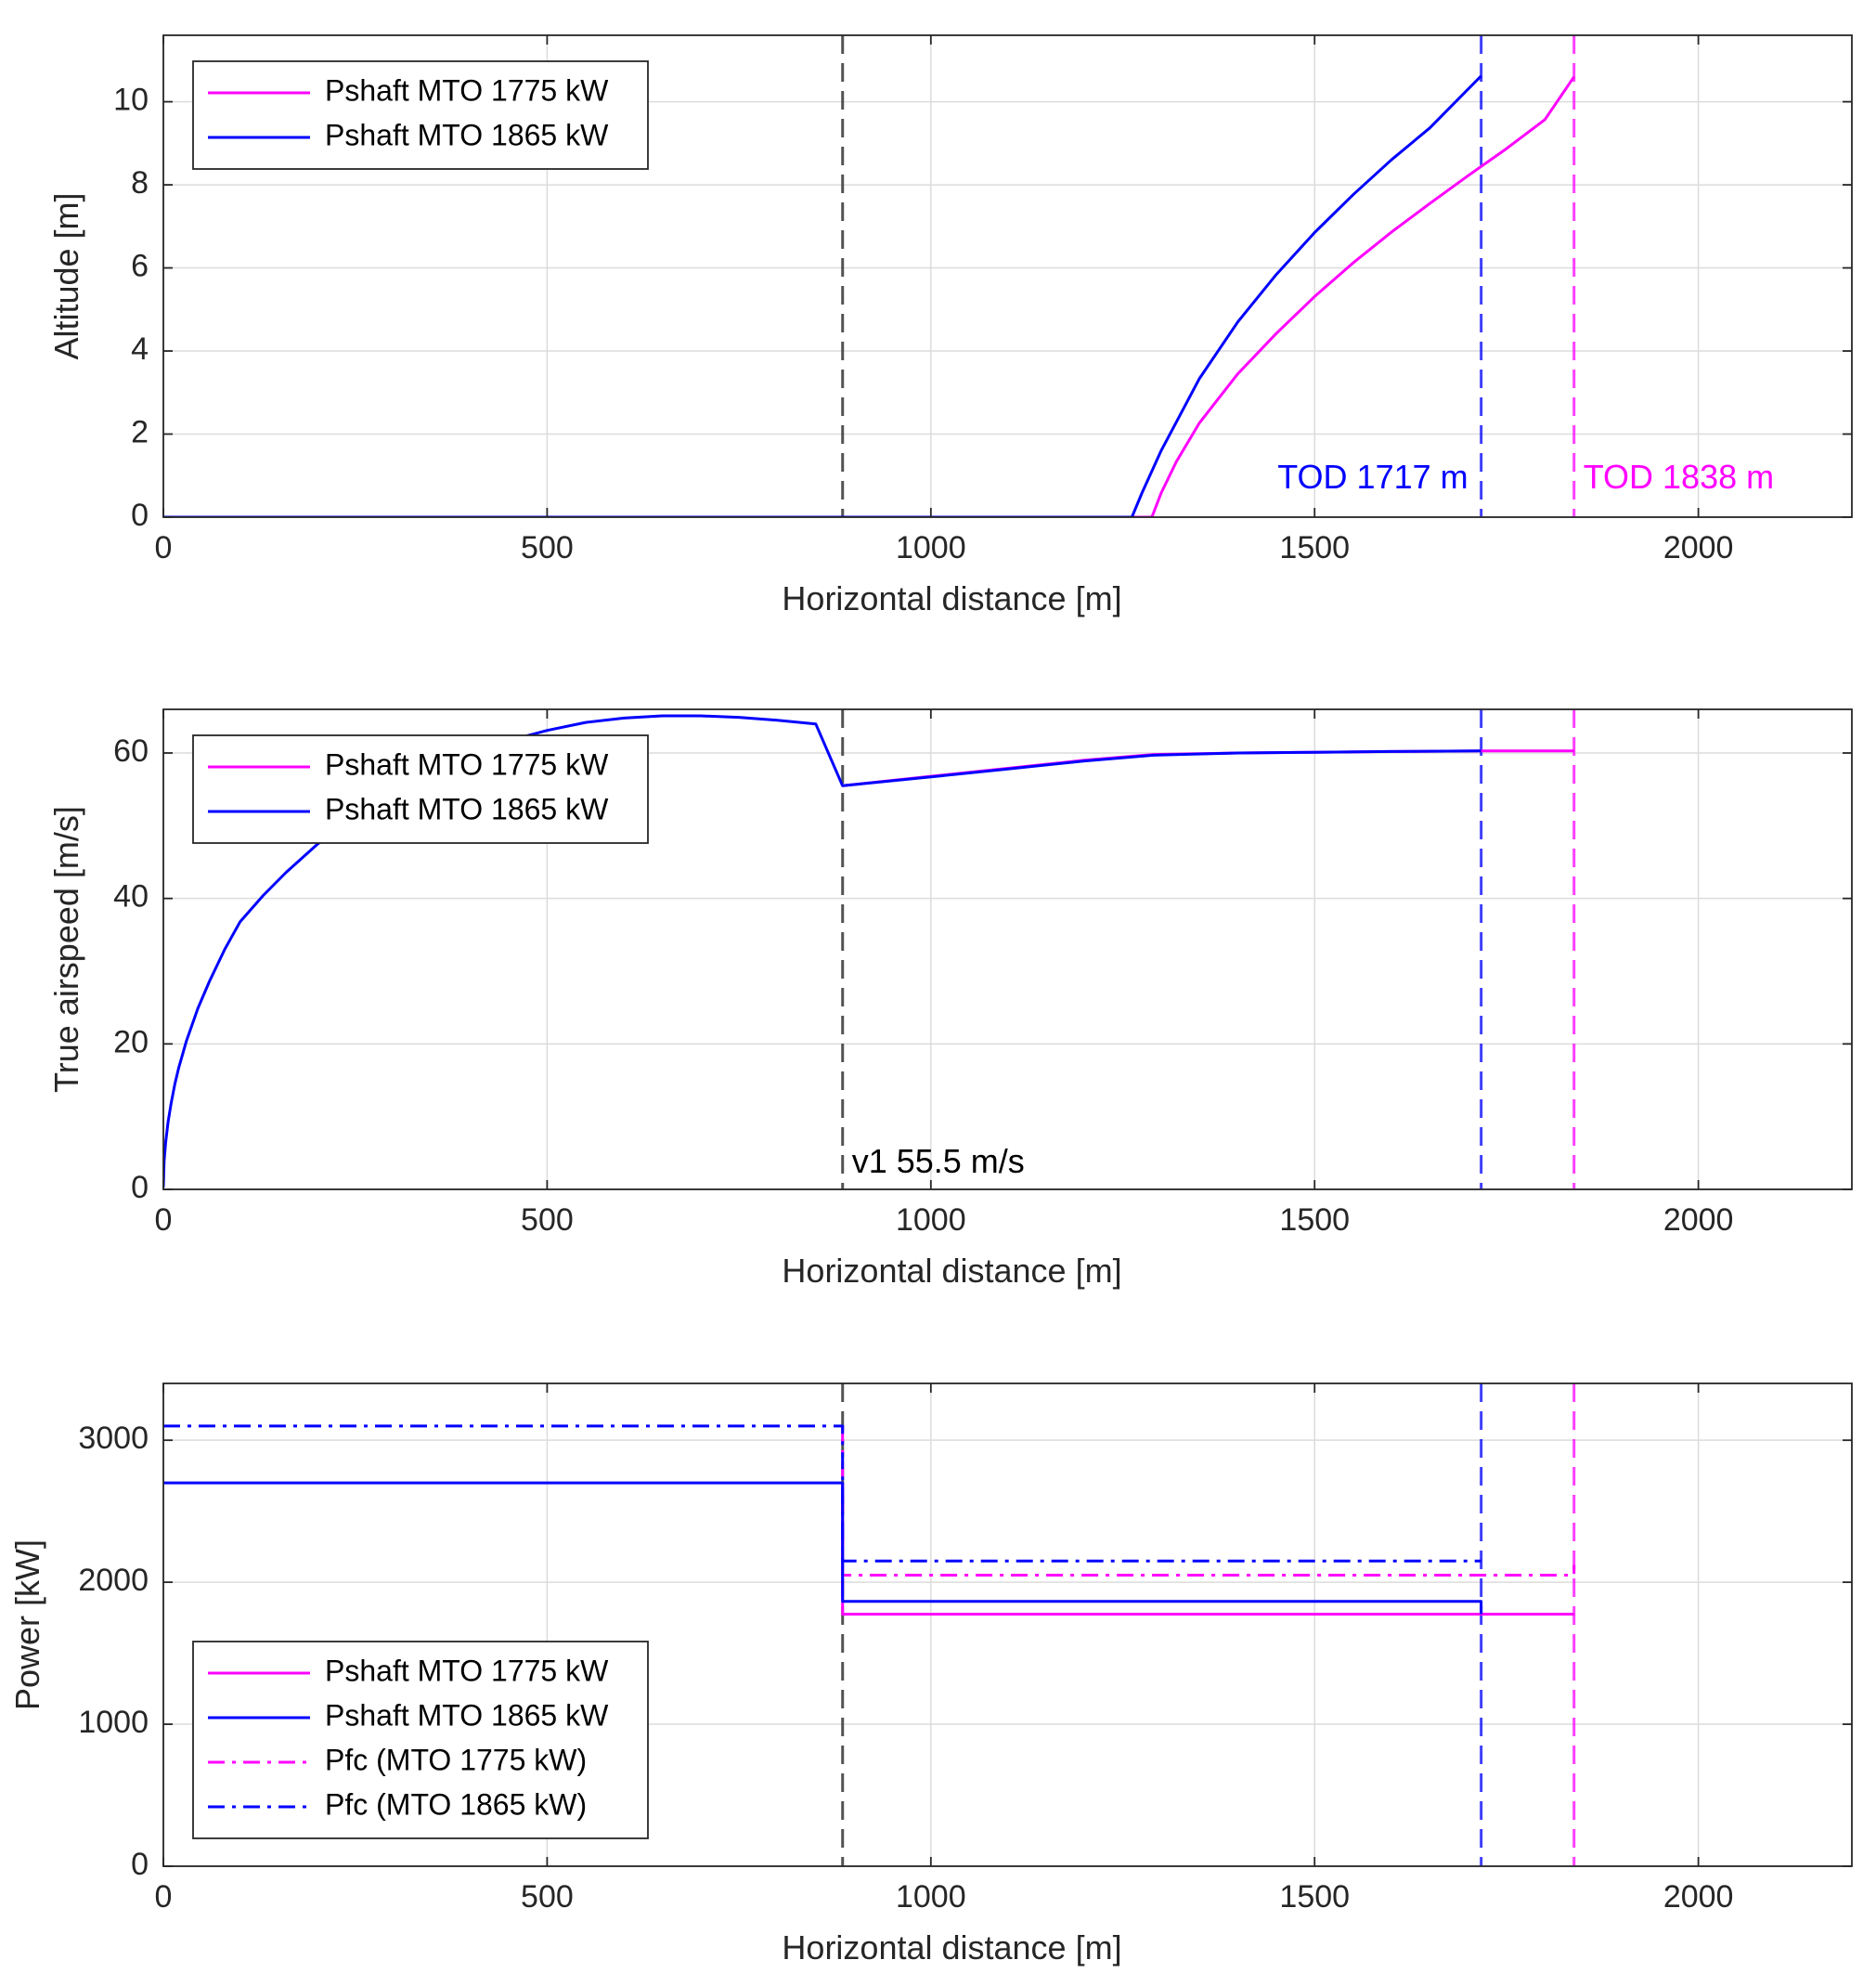 This screenshot has width=1876, height=1986. What do you see at coordinates (27, 1624) in the screenshot?
I see `y-axis-label: Power [kW]` at bounding box center [27, 1624].